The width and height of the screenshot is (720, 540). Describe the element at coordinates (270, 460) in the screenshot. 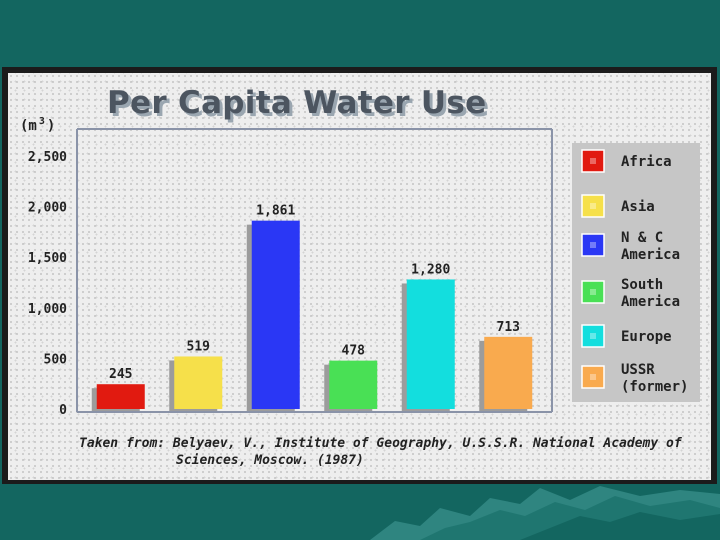

I see `source-line: Sciences, Moscow. (1987)` at that location.